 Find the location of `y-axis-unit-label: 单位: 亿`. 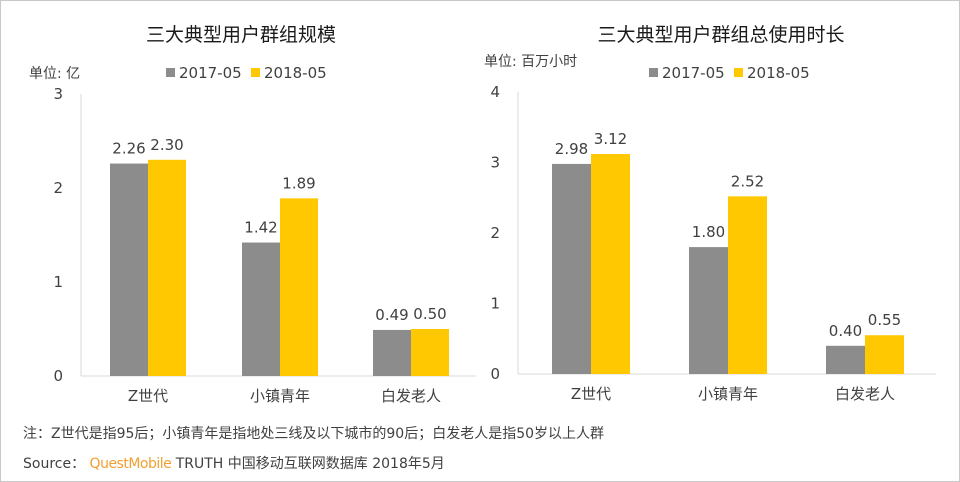

y-axis-unit-label: 单位: 亿 is located at coordinates (54, 74).